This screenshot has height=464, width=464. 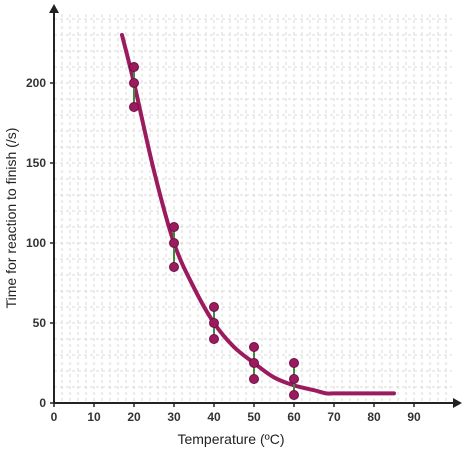 What do you see at coordinates (54, 8) in the screenshot?
I see `y-axis-arrowhead` at bounding box center [54, 8].